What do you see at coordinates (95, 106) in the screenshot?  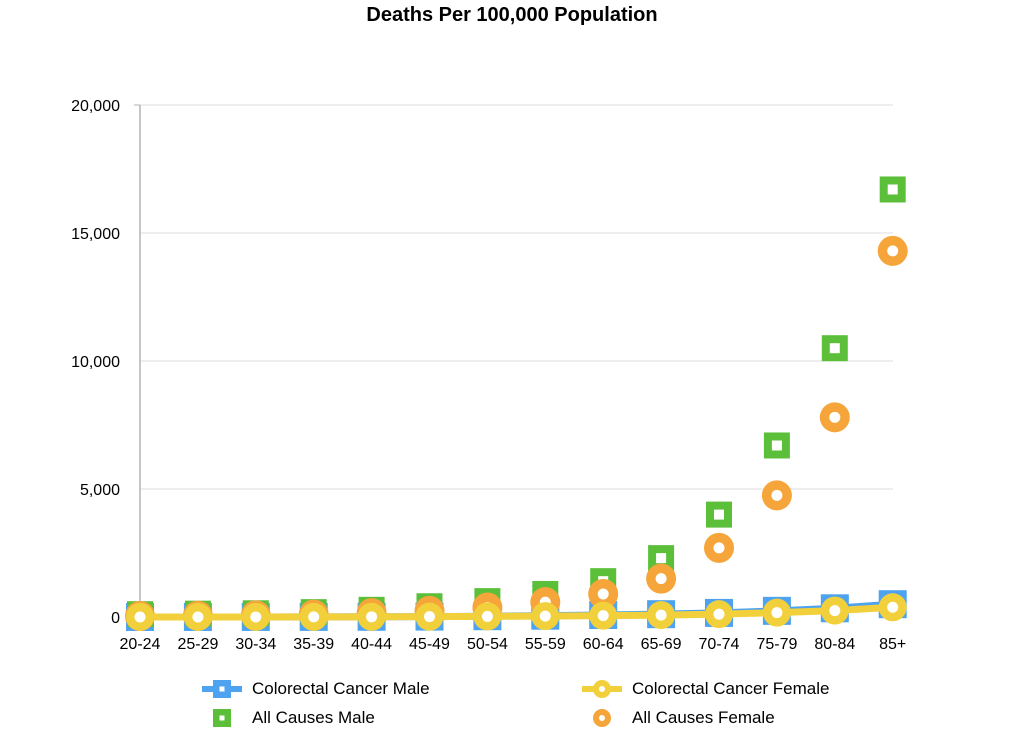 I see `y-tick-label: 20,000` at bounding box center [95, 106].